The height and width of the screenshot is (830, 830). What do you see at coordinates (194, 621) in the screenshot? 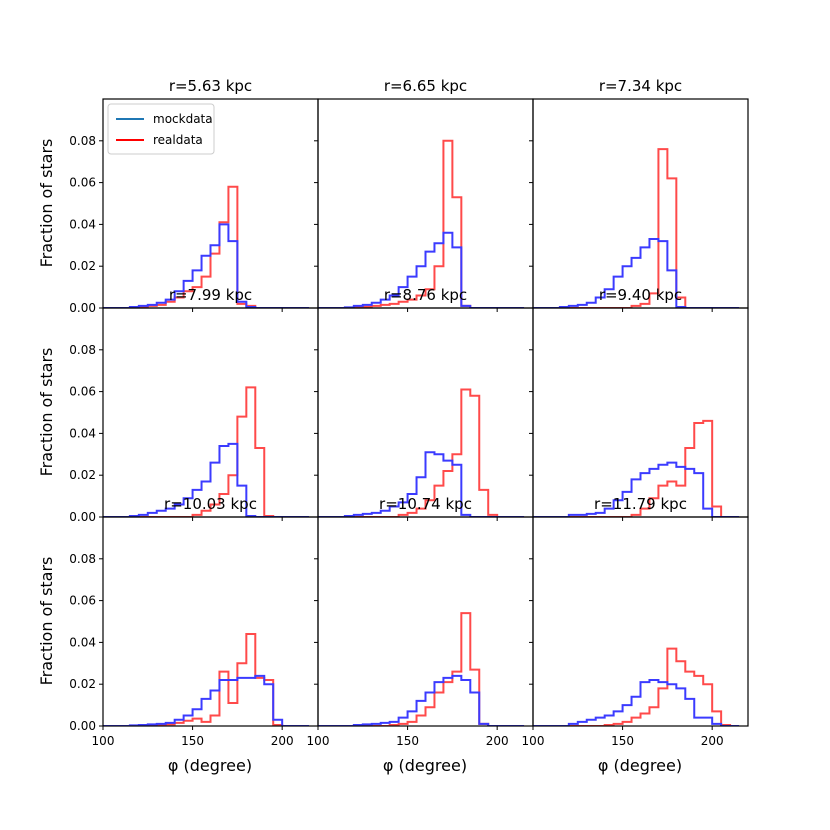
I see `panel-7: r=10.03 kpc 0.00 0.02 0.04 0.06 0.08 100 150 200` at bounding box center [194, 621].